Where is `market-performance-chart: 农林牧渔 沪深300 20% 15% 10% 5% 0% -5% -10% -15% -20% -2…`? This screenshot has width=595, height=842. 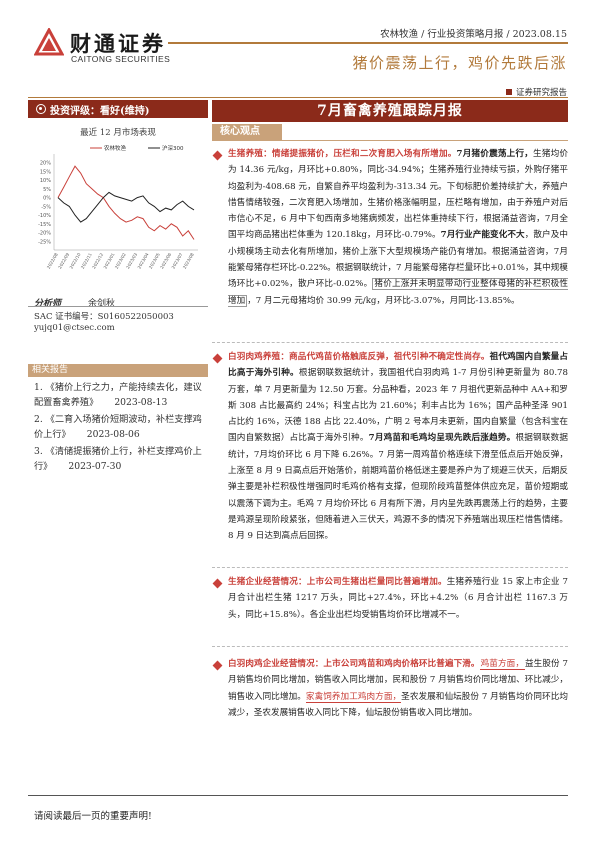
market-performance-chart: 农林牧渔 沪深300 20% 15% 10% 5% 0% -5% -10% -15% -20% -2… is located at coordinates (118, 207).